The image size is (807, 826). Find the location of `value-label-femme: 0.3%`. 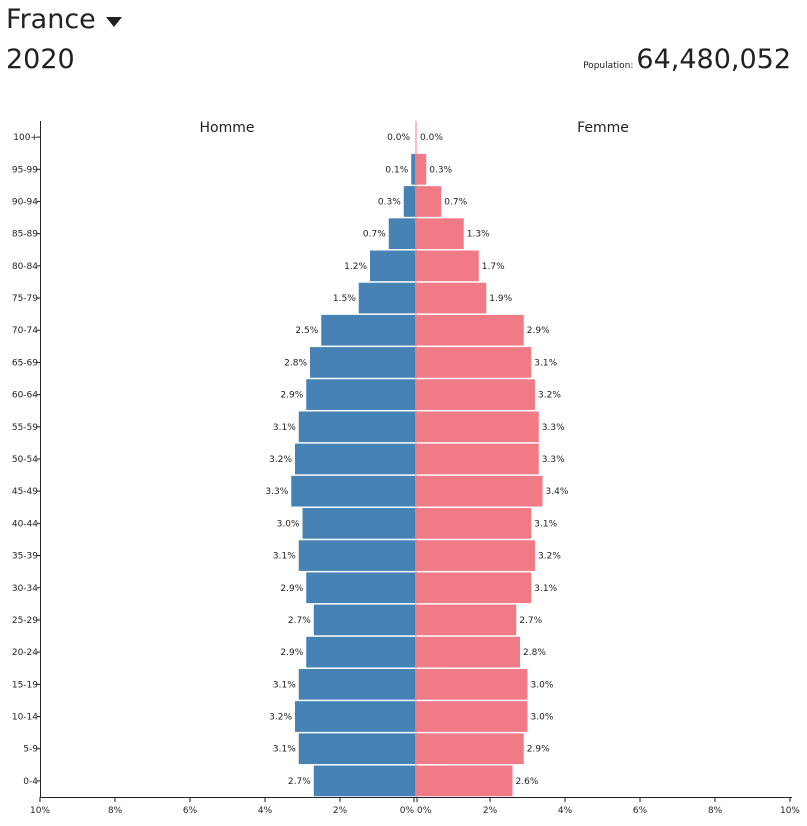

value-label-femme: 0.3% is located at coordinates (440, 170).